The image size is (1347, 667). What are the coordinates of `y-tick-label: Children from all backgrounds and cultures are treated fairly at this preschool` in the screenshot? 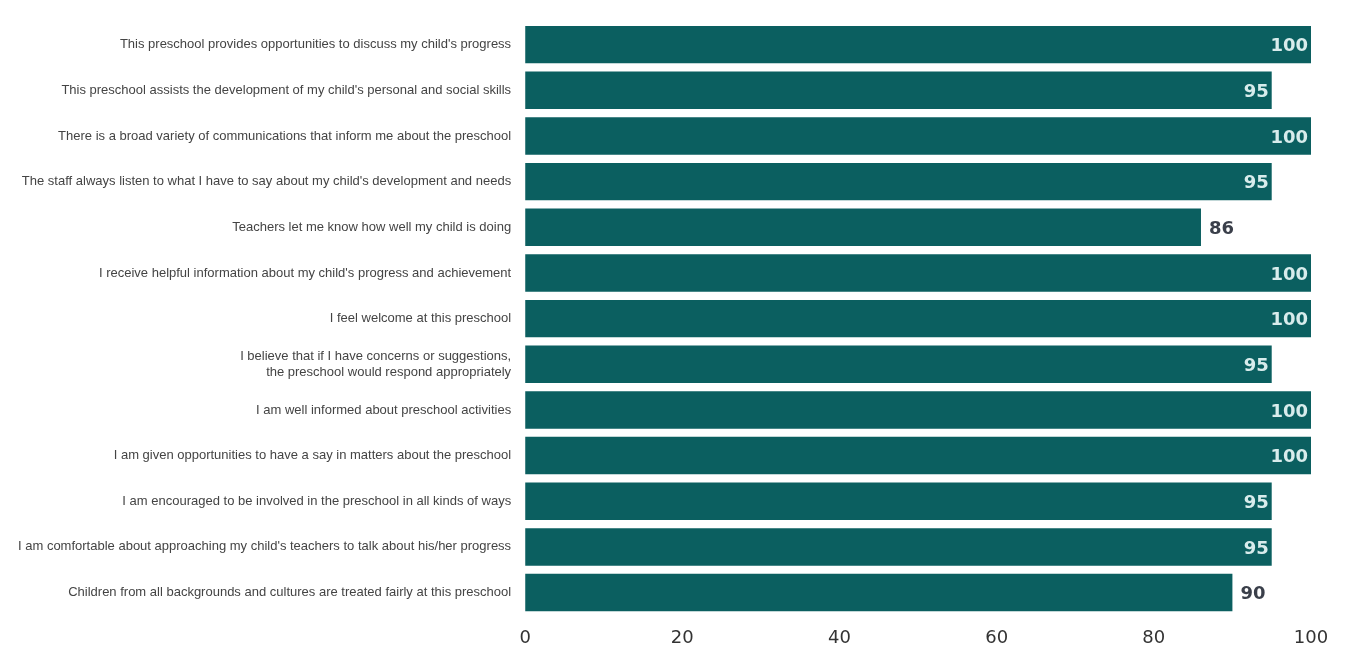 It's located at (290, 592).